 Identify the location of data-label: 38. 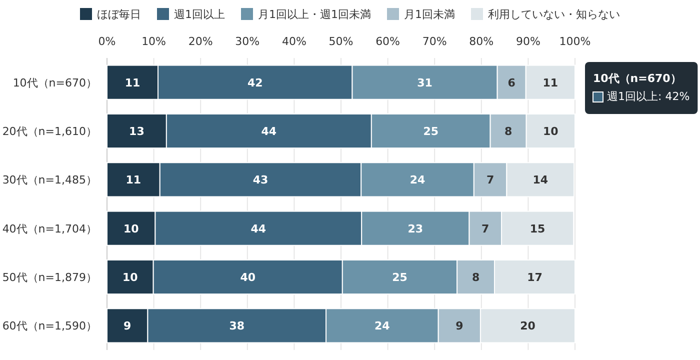
(237, 326).